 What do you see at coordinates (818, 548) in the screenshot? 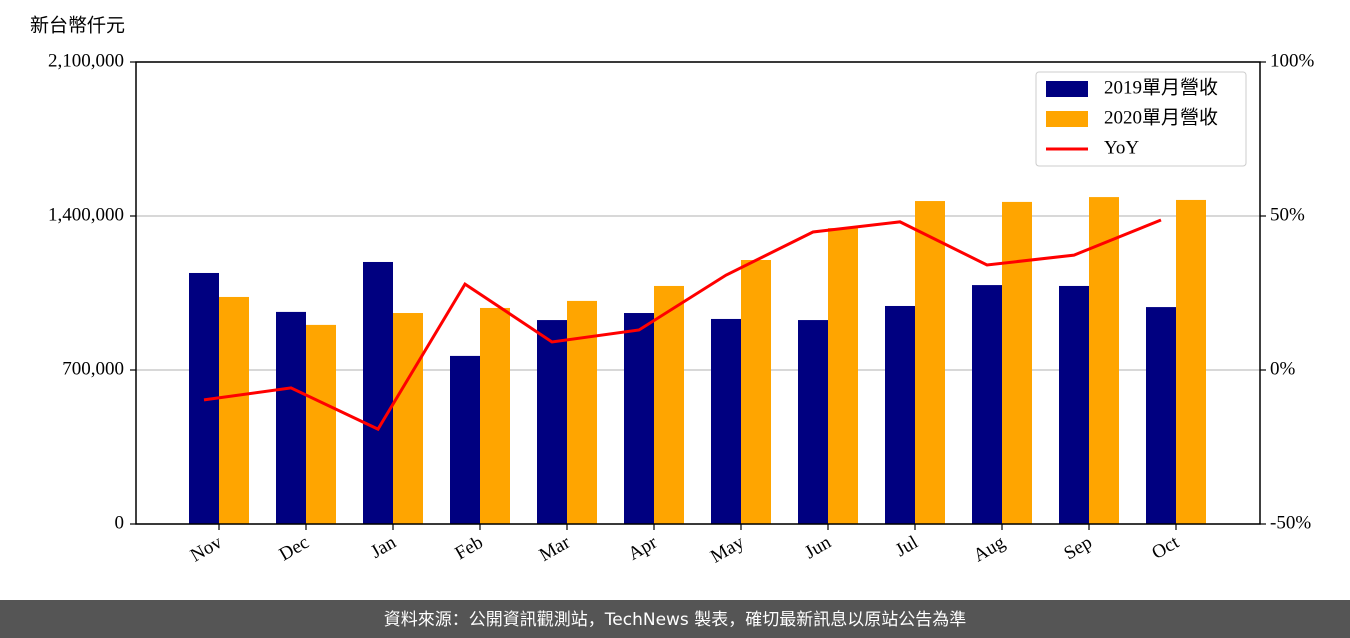
I see `x-tick-label: Jun` at bounding box center [818, 548].